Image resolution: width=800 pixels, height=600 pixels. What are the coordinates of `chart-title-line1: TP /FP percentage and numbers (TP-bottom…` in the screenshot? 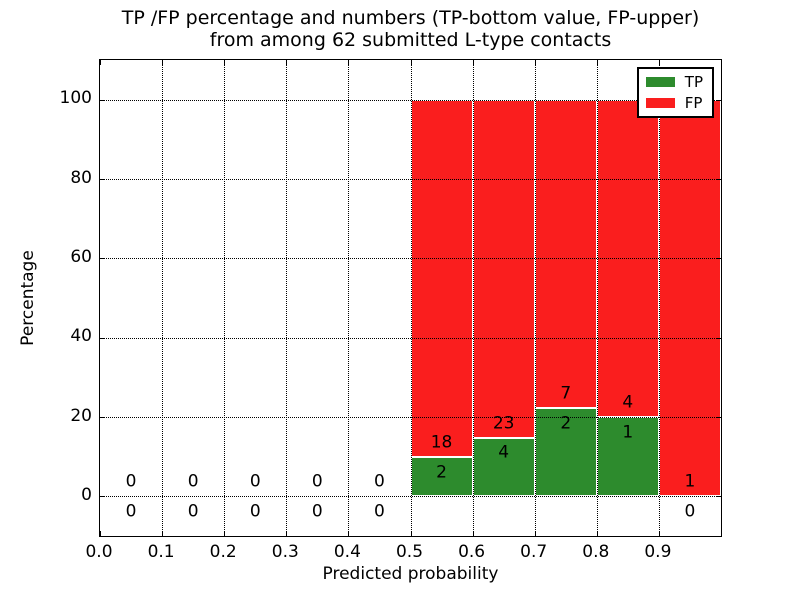 It's located at (410, 18).